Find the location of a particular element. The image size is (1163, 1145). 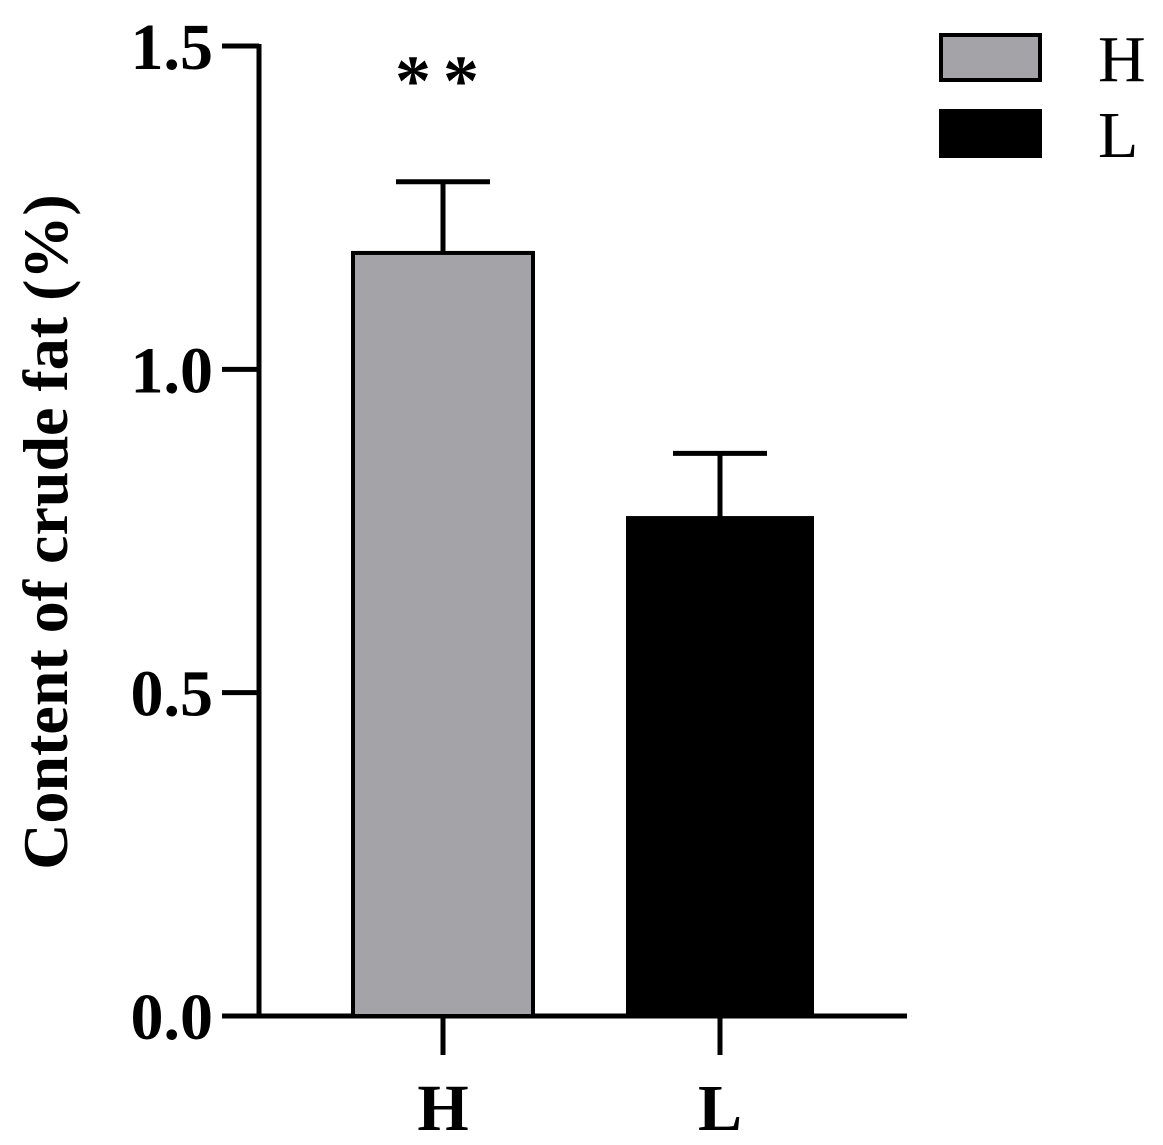

legend: HL is located at coordinates (1042, 97).